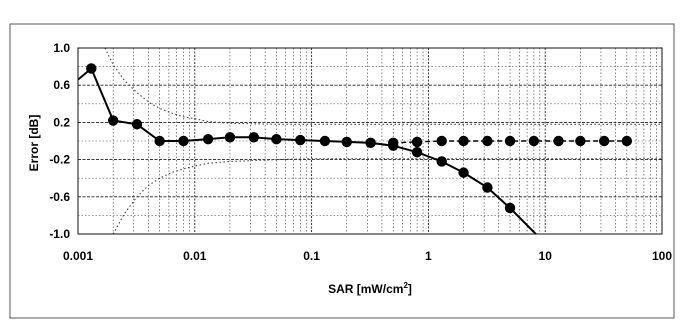 This screenshot has width=682, height=320. Describe the element at coordinates (61, 48) in the screenshot. I see `y-tick-label: 1.0` at that location.